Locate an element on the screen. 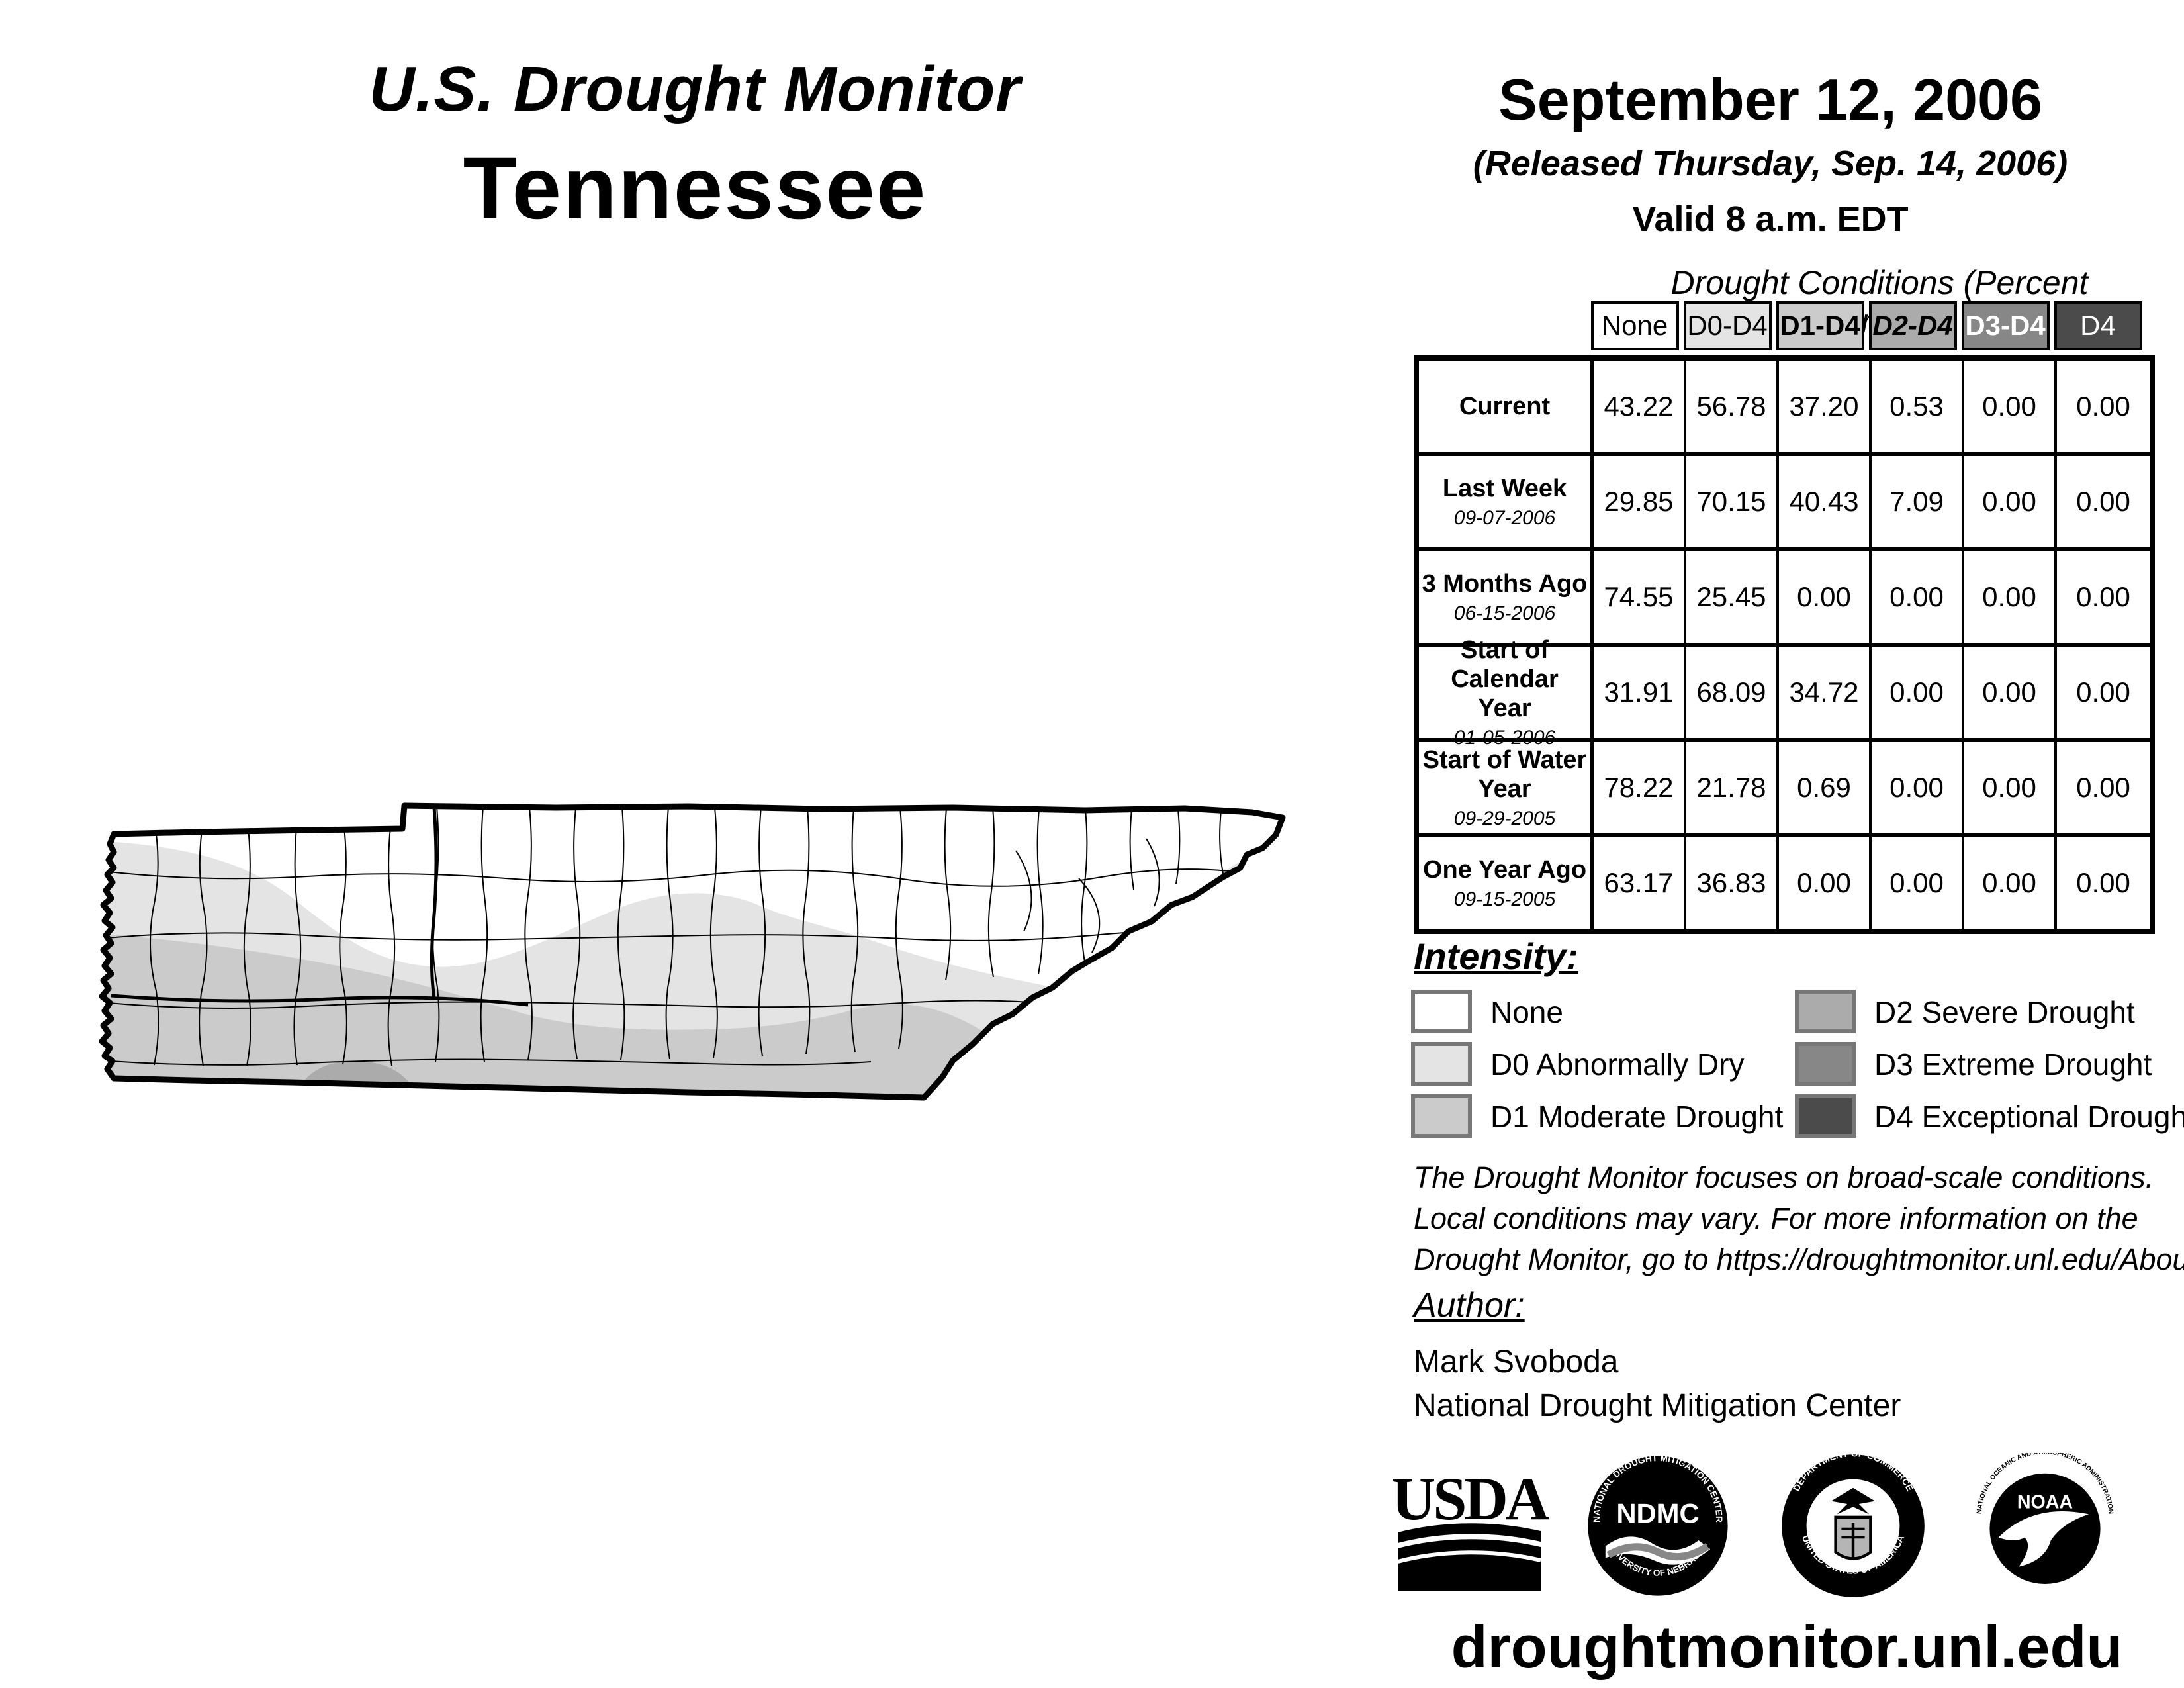 This screenshot has height=1688, width=2184. table-cell: 0.53 is located at coordinates (1918, 406).